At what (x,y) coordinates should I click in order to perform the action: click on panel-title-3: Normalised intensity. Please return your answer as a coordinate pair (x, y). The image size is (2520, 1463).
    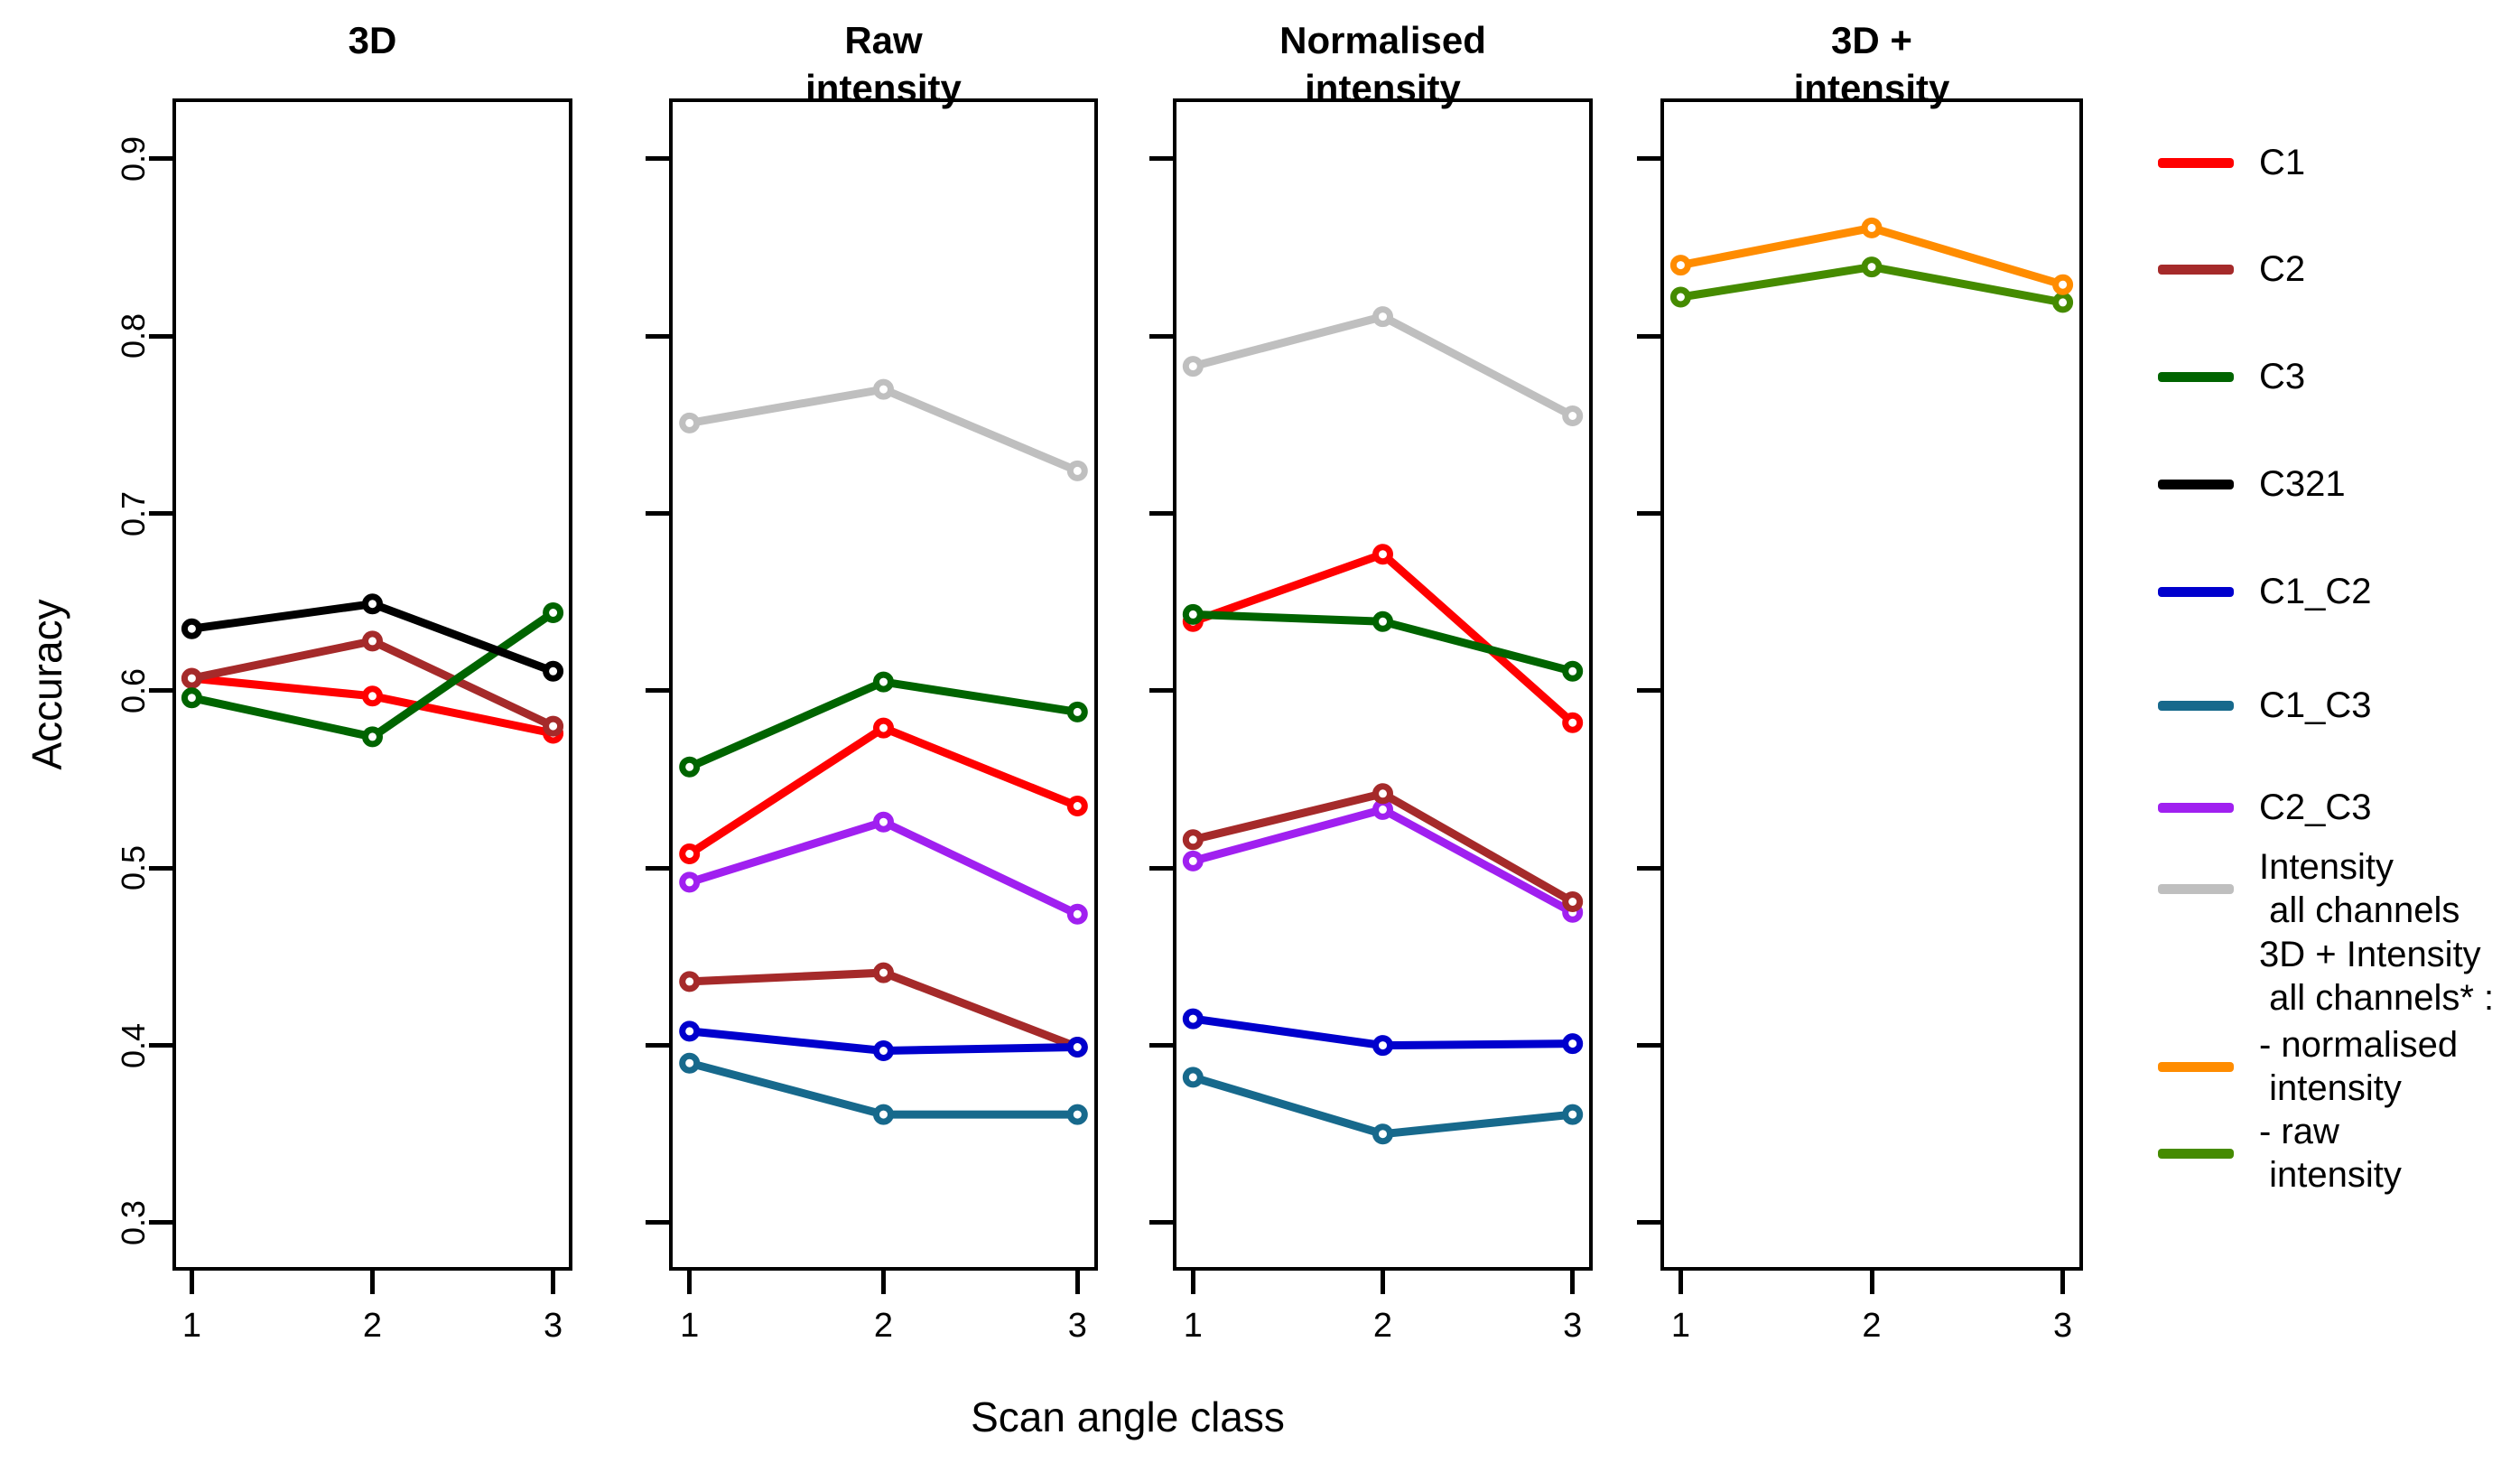
    Looking at the image, I should click on (1382, 64).